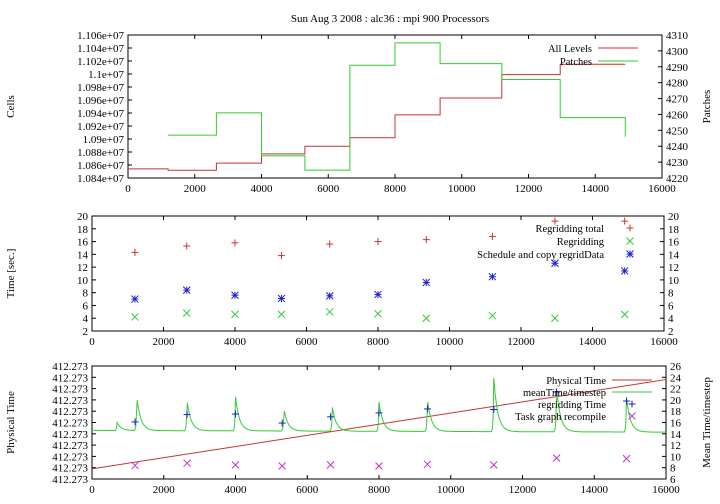 The height and width of the screenshot is (504, 720). I want to click on legend-label-1: Patches, so click(576, 62).